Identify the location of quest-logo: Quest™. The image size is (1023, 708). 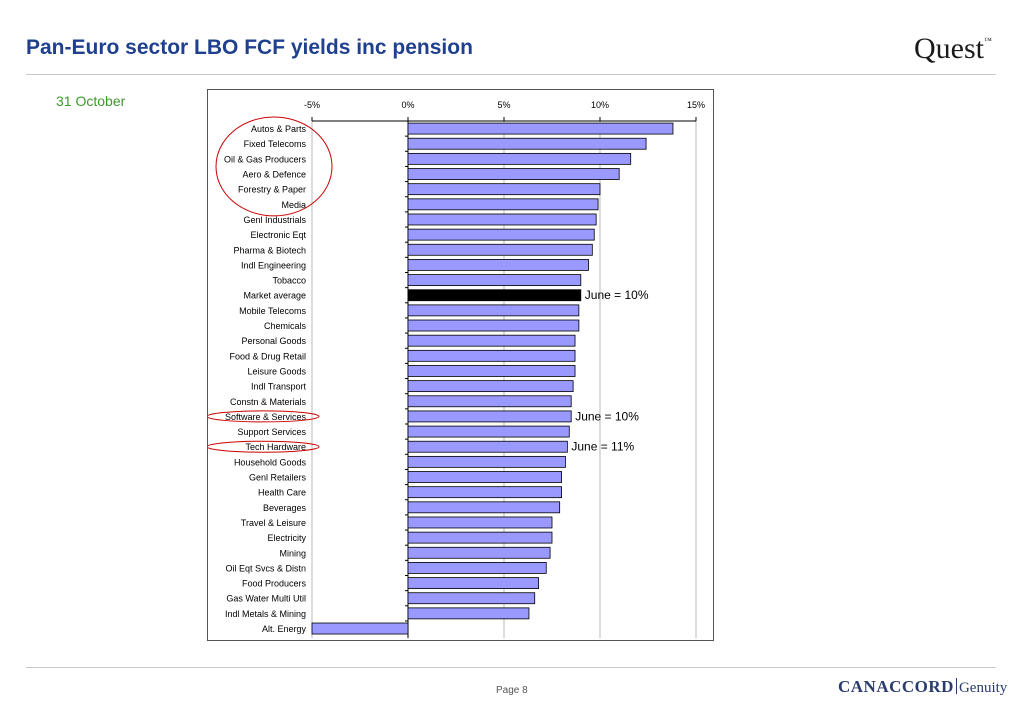
(953, 49).